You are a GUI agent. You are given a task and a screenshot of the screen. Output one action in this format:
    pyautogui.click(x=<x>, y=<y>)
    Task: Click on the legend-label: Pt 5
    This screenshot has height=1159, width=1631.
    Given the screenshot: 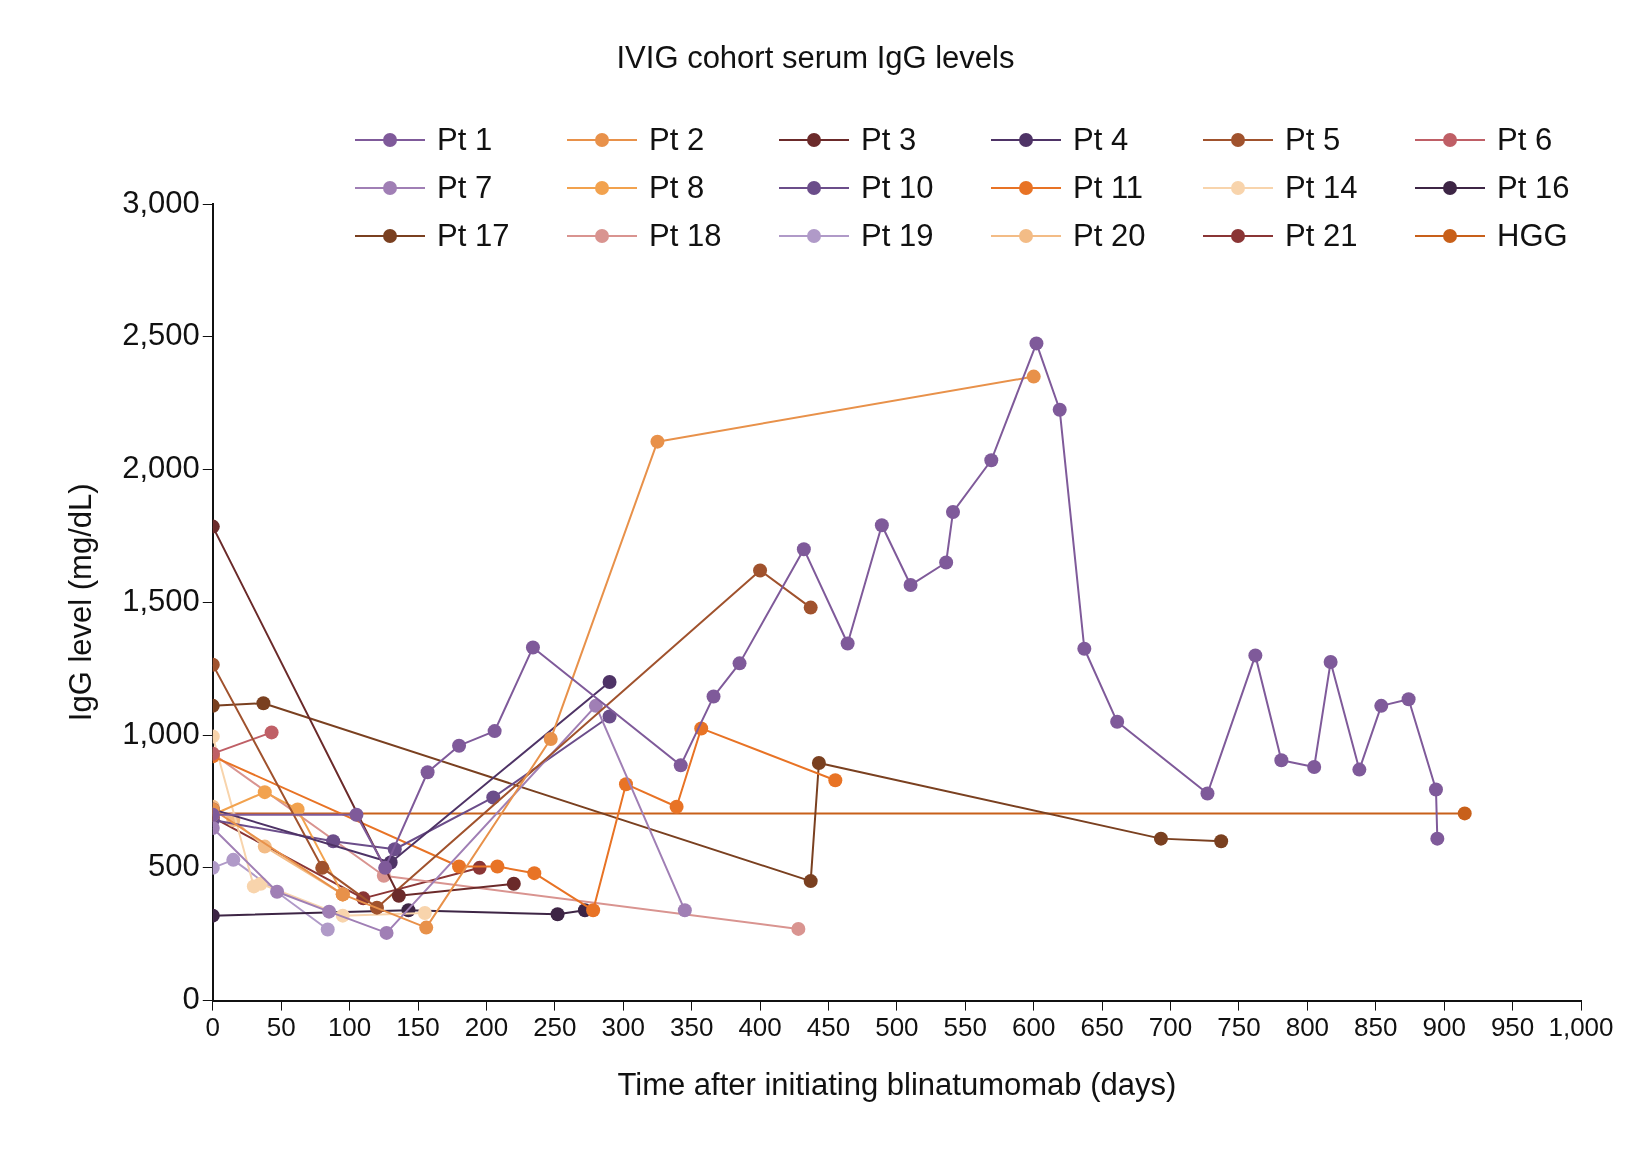 What is the action you would take?
    pyautogui.click(x=1313, y=140)
    